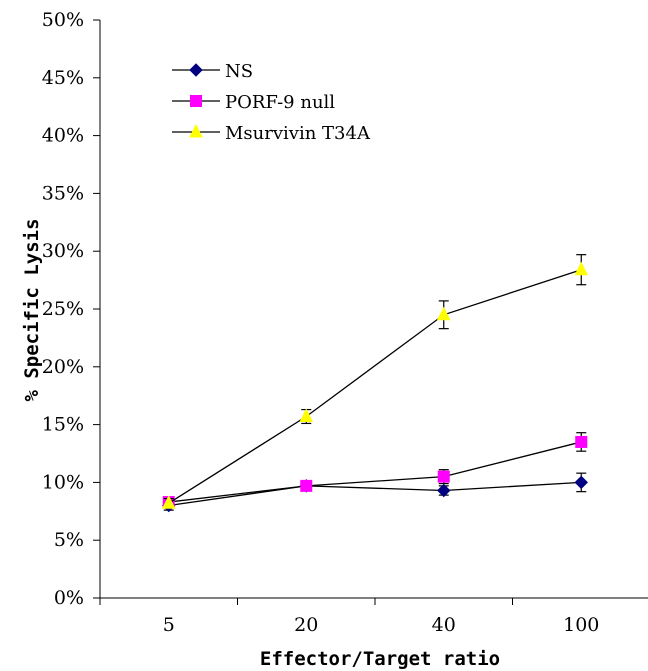  I want to click on x-tick-label: 100, so click(581, 625).